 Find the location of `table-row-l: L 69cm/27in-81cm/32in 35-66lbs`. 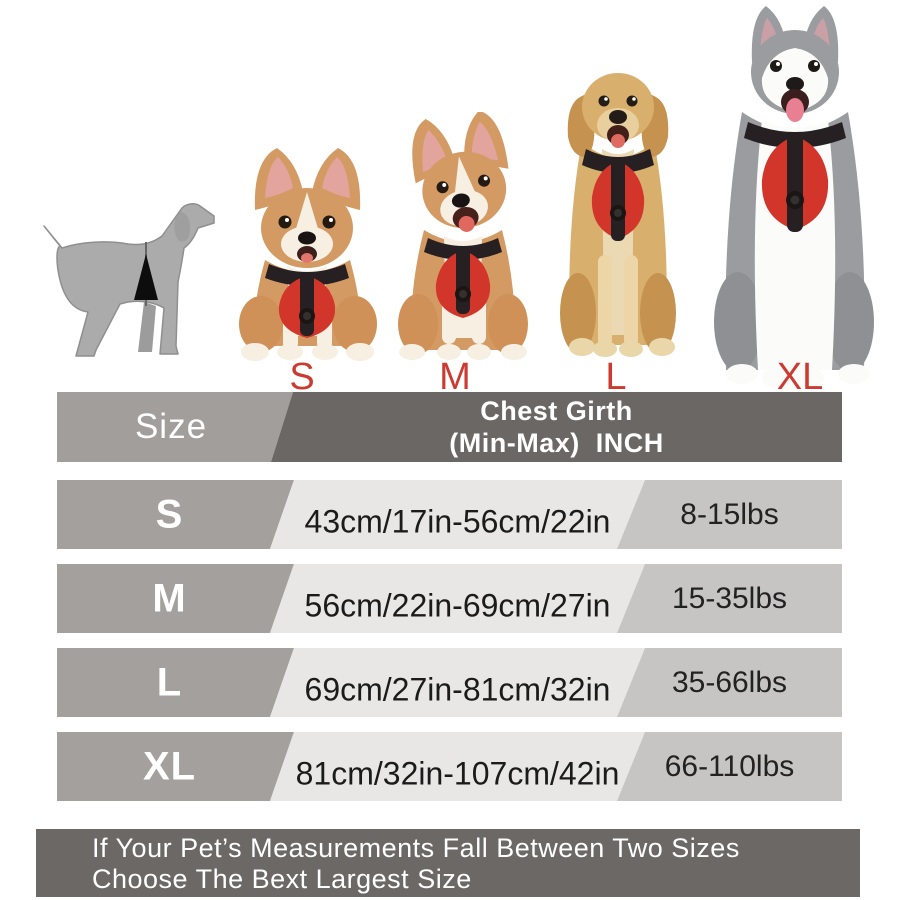

table-row-l: L 69cm/27in-81cm/32in 35-66lbs is located at coordinates (449, 682).